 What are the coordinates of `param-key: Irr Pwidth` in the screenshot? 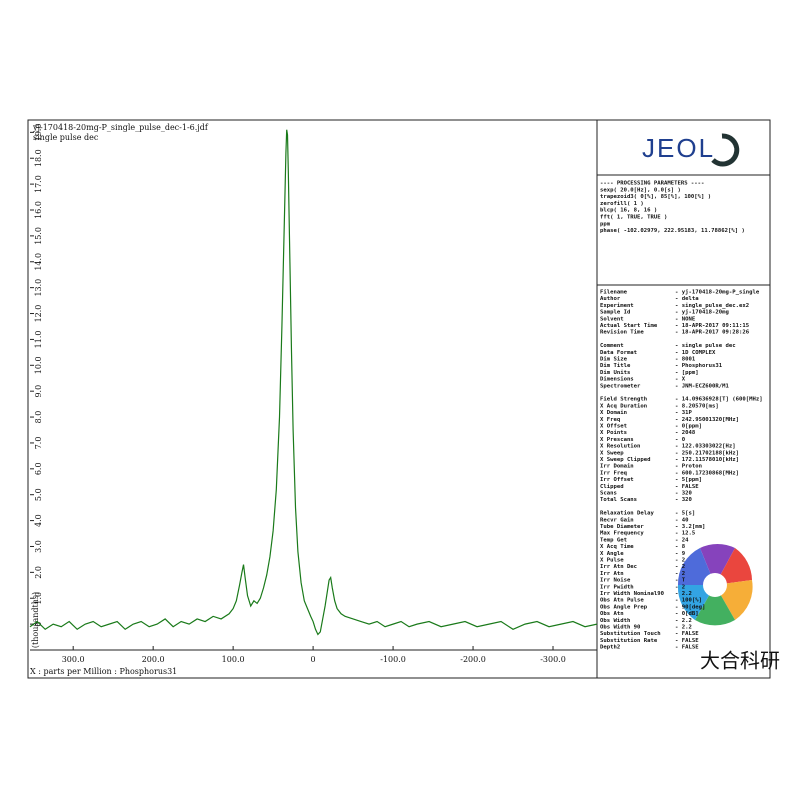 It's located at (617, 587).